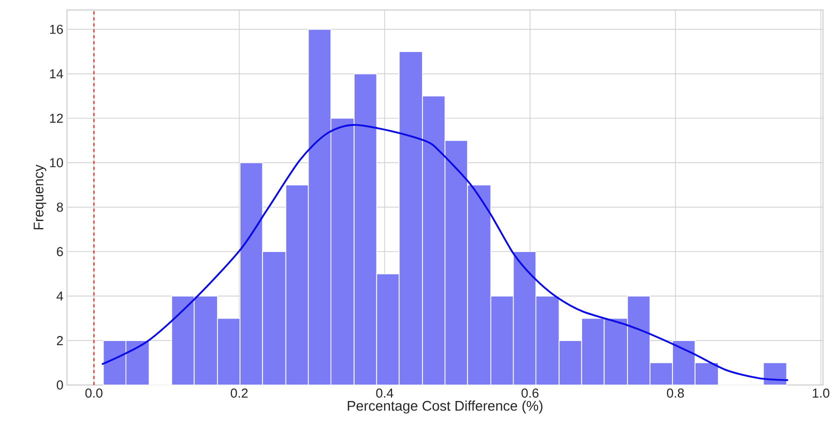  I want to click on y-tick-label: 14, so click(57, 73).